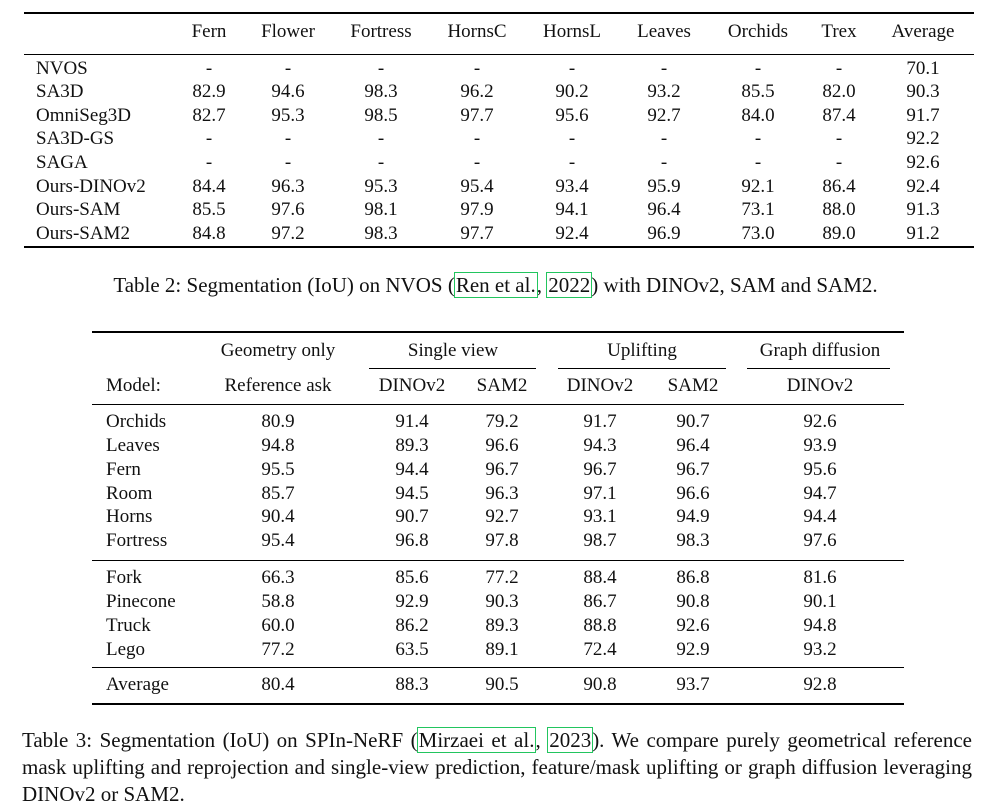 The height and width of the screenshot is (810, 991). Describe the element at coordinates (495, 285) in the screenshot. I see `citation-link-ren-author: Ren et al.` at that location.